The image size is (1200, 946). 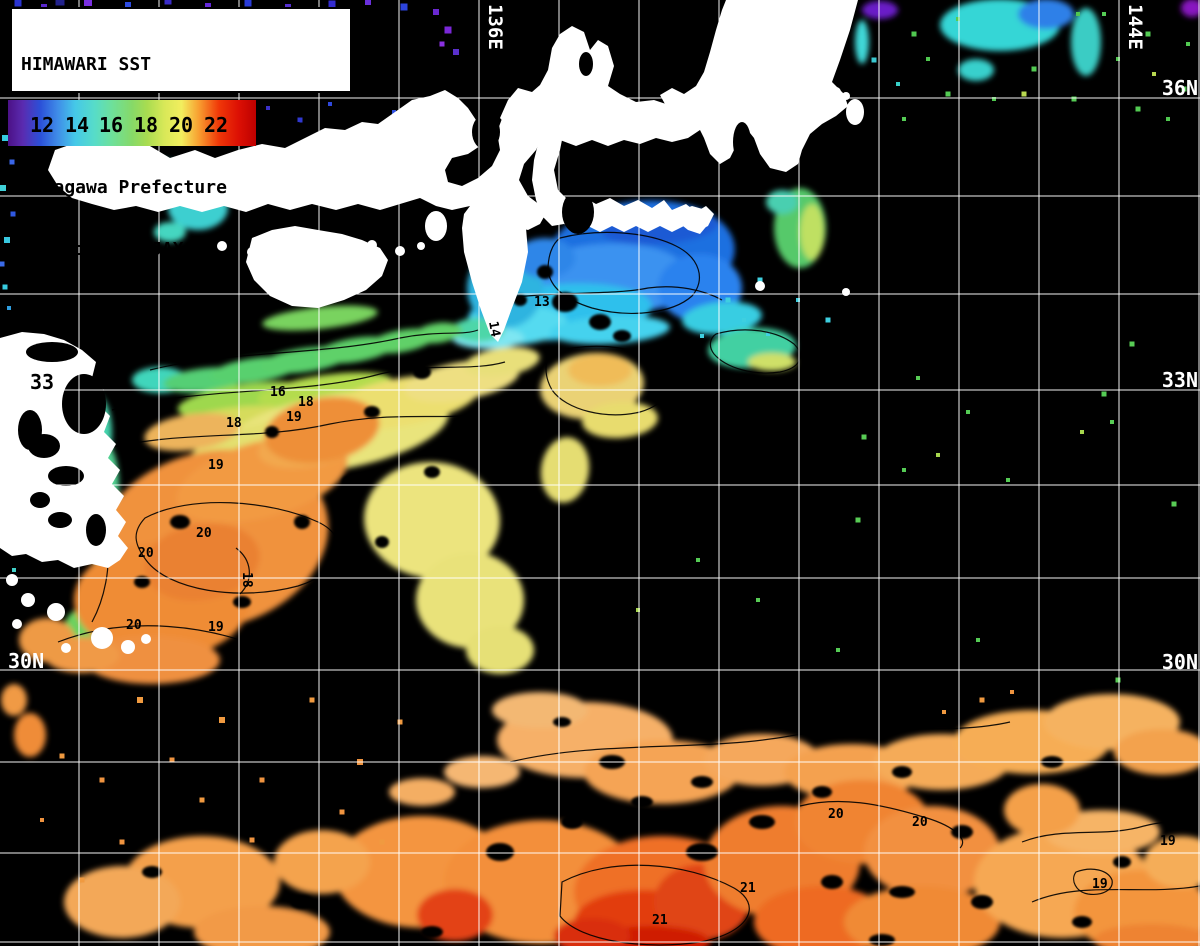 I want to click on geo-label: 33N, so click(x=1180, y=380).